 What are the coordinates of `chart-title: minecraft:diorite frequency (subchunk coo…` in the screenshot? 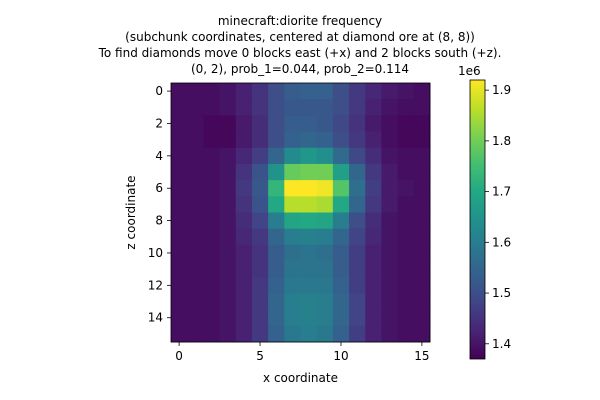 It's located at (300, 45).